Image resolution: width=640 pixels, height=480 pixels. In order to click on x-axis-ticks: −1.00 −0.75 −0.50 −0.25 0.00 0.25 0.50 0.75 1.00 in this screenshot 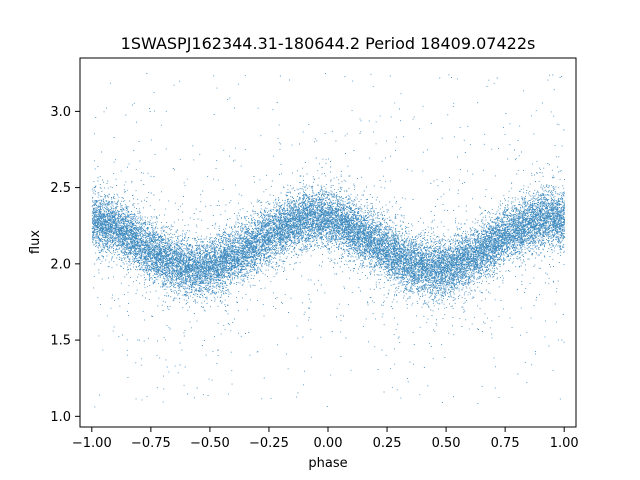, I will do `click(325, 439)`.